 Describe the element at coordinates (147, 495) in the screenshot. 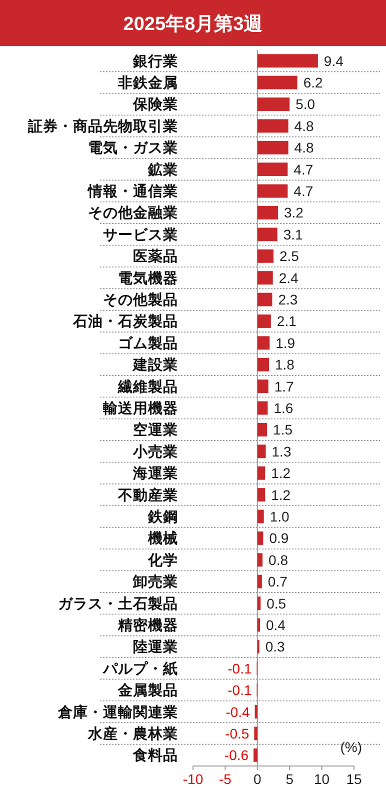

I see `y-tick-label: 不動産業` at that location.